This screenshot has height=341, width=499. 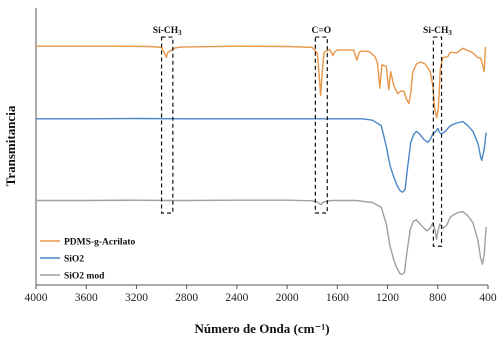 What do you see at coordinates (136, 298) in the screenshot?
I see `x-tick-label: 3200` at bounding box center [136, 298].